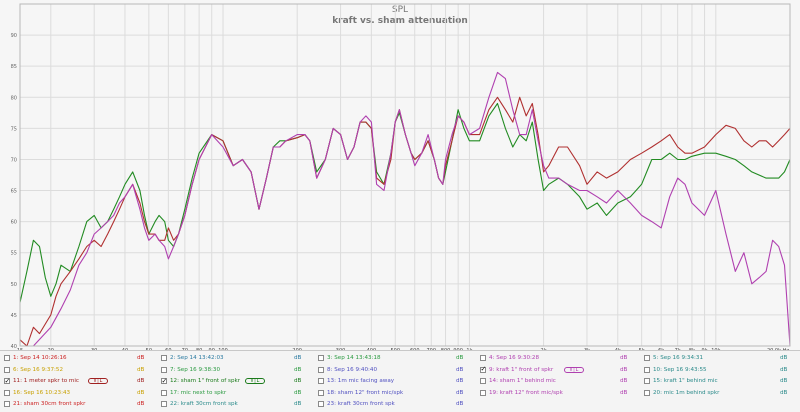  What do you see at coordinates (78, 393) in the screenshot?
I see `legend-item: 16: Sep 16 10:23:43 dB` at bounding box center [78, 393].